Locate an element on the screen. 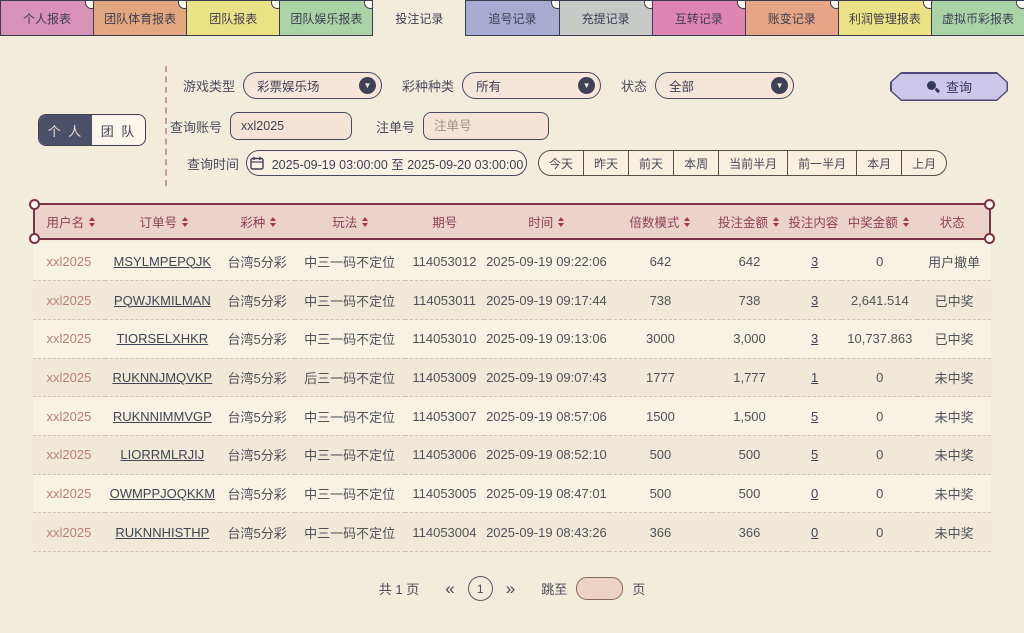 The height and width of the screenshot is (633, 1024). quick-range-button: 本月 is located at coordinates (880, 163).